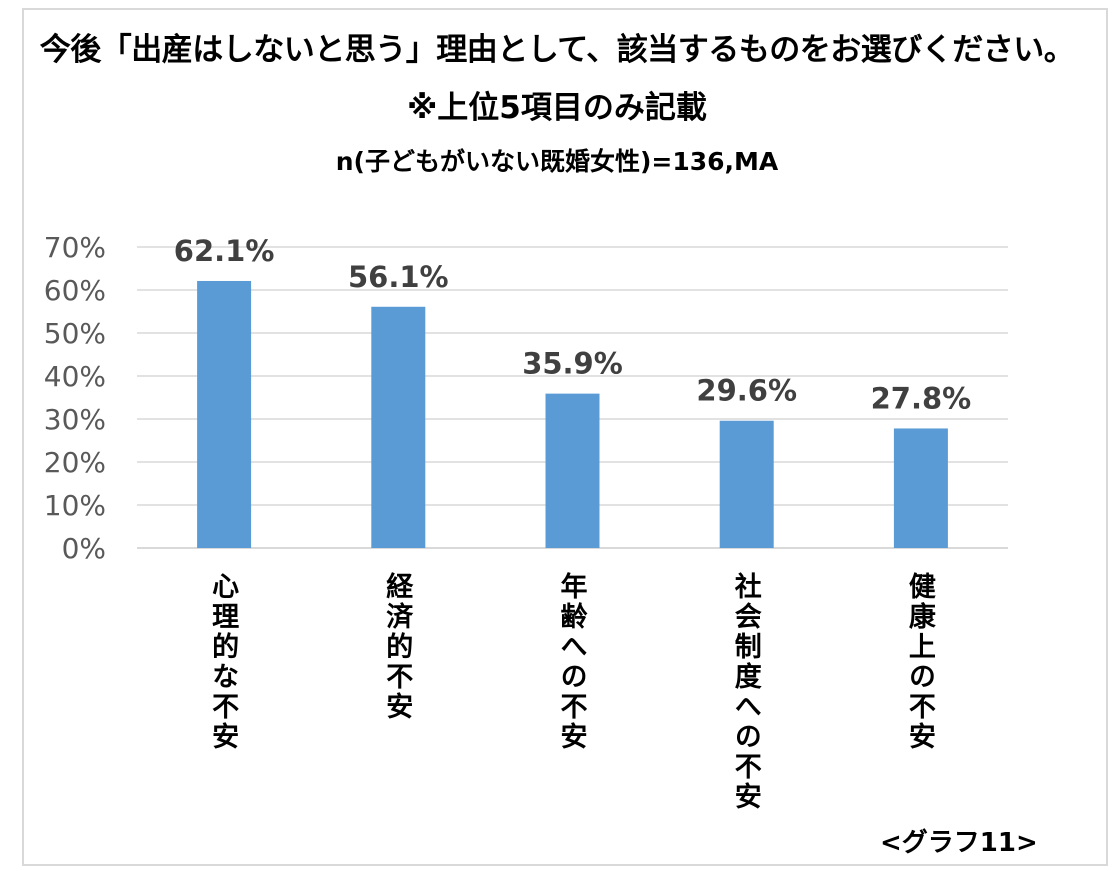 The width and height of the screenshot is (1114, 871). I want to click on data-label: 29.6%, so click(746, 391).